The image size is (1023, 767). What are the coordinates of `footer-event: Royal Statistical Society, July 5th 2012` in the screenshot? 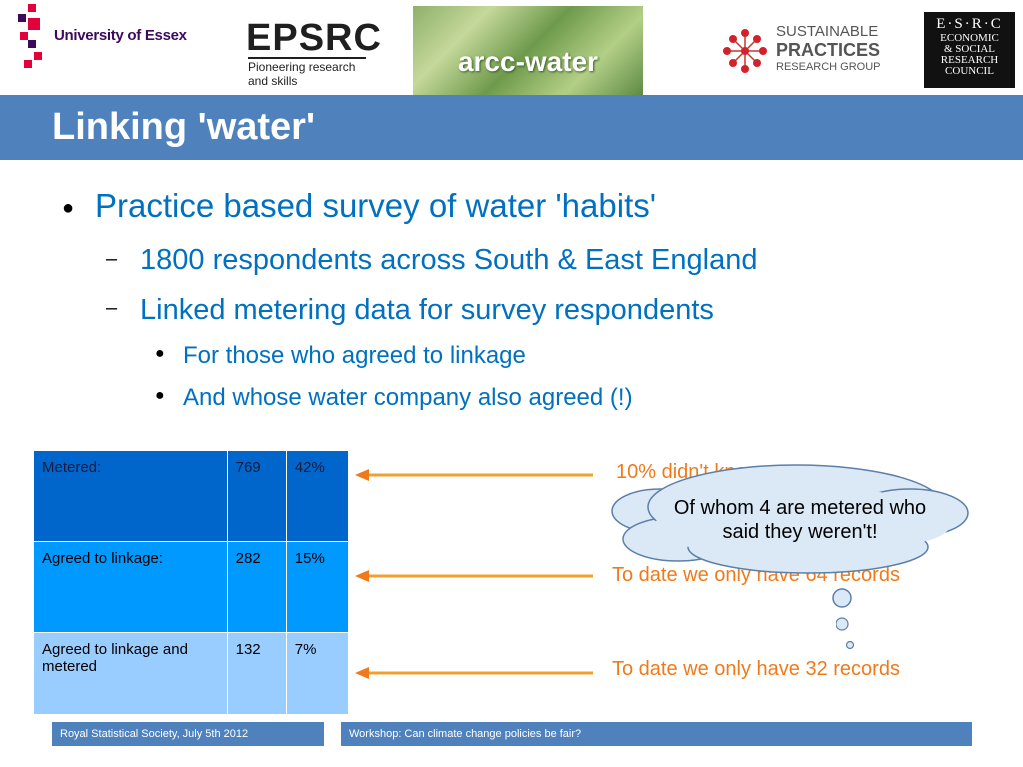 It's located at (188, 734).